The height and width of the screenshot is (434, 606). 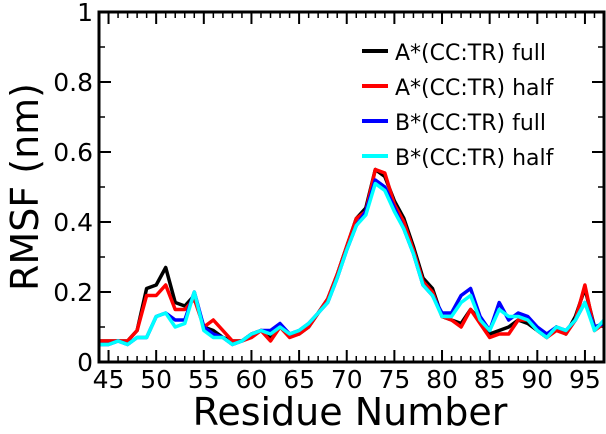 I want to click on legend-label: A*(CC:TR) full, so click(x=470, y=53).